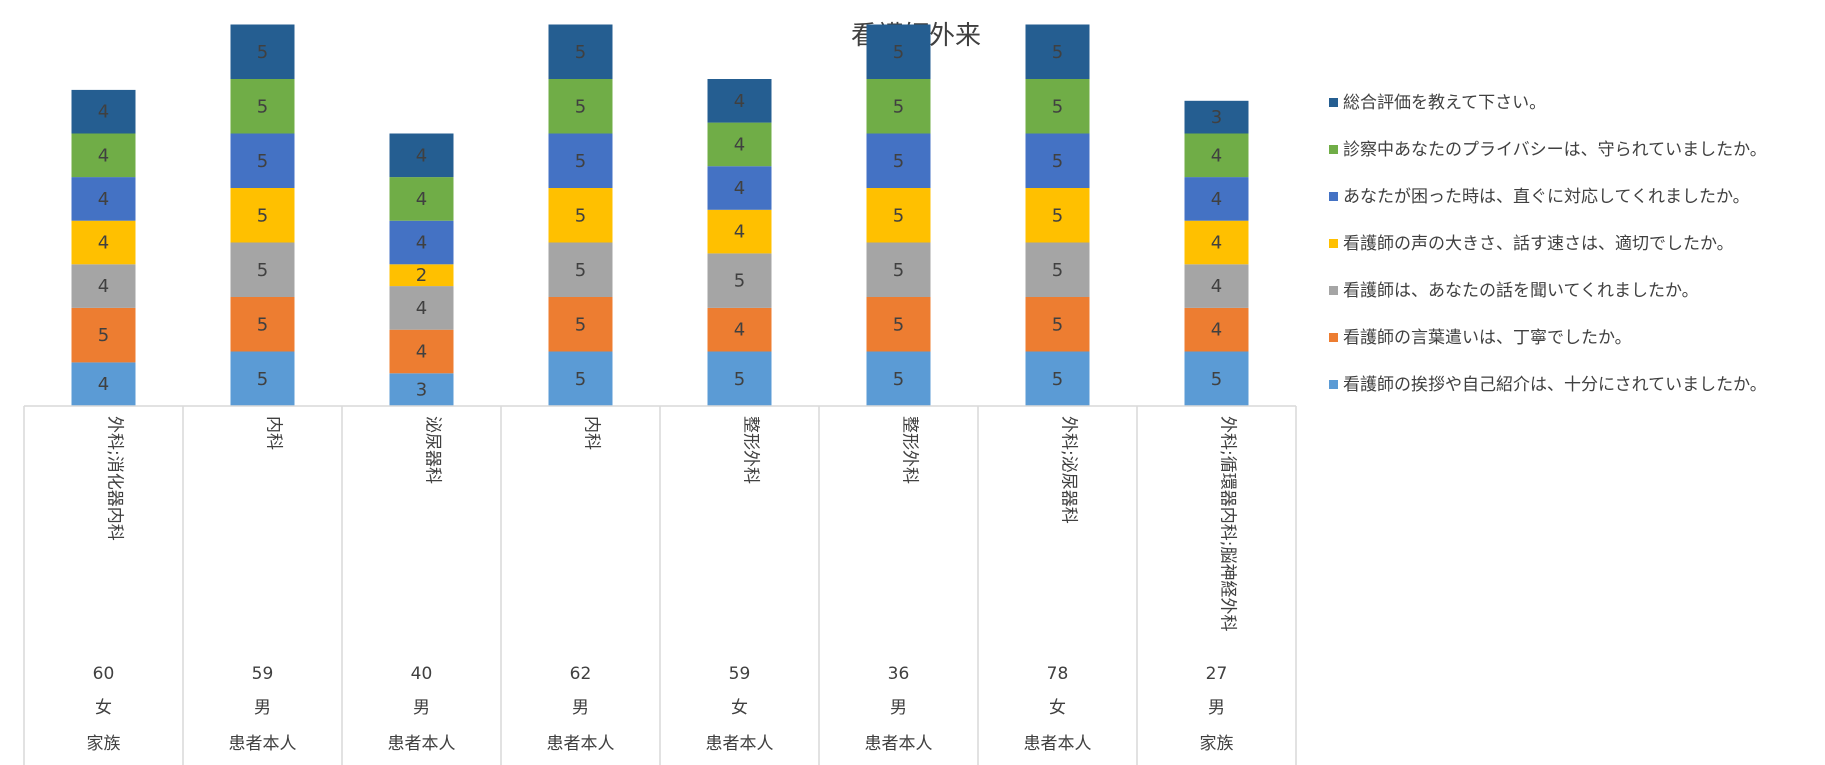 The width and height of the screenshot is (1825, 765). What do you see at coordinates (1538, 244) in the screenshot?
I see `legend-label: 看護師の声の大きさ、話す速さは、適切でしたか。` at bounding box center [1538, 244].